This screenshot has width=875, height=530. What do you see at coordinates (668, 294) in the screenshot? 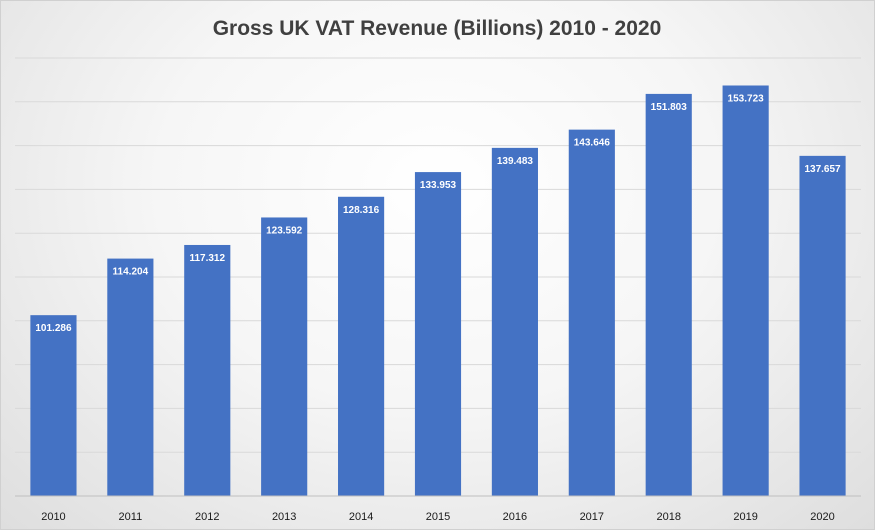
I see `bar-2018` at bounding box center [668, 294].